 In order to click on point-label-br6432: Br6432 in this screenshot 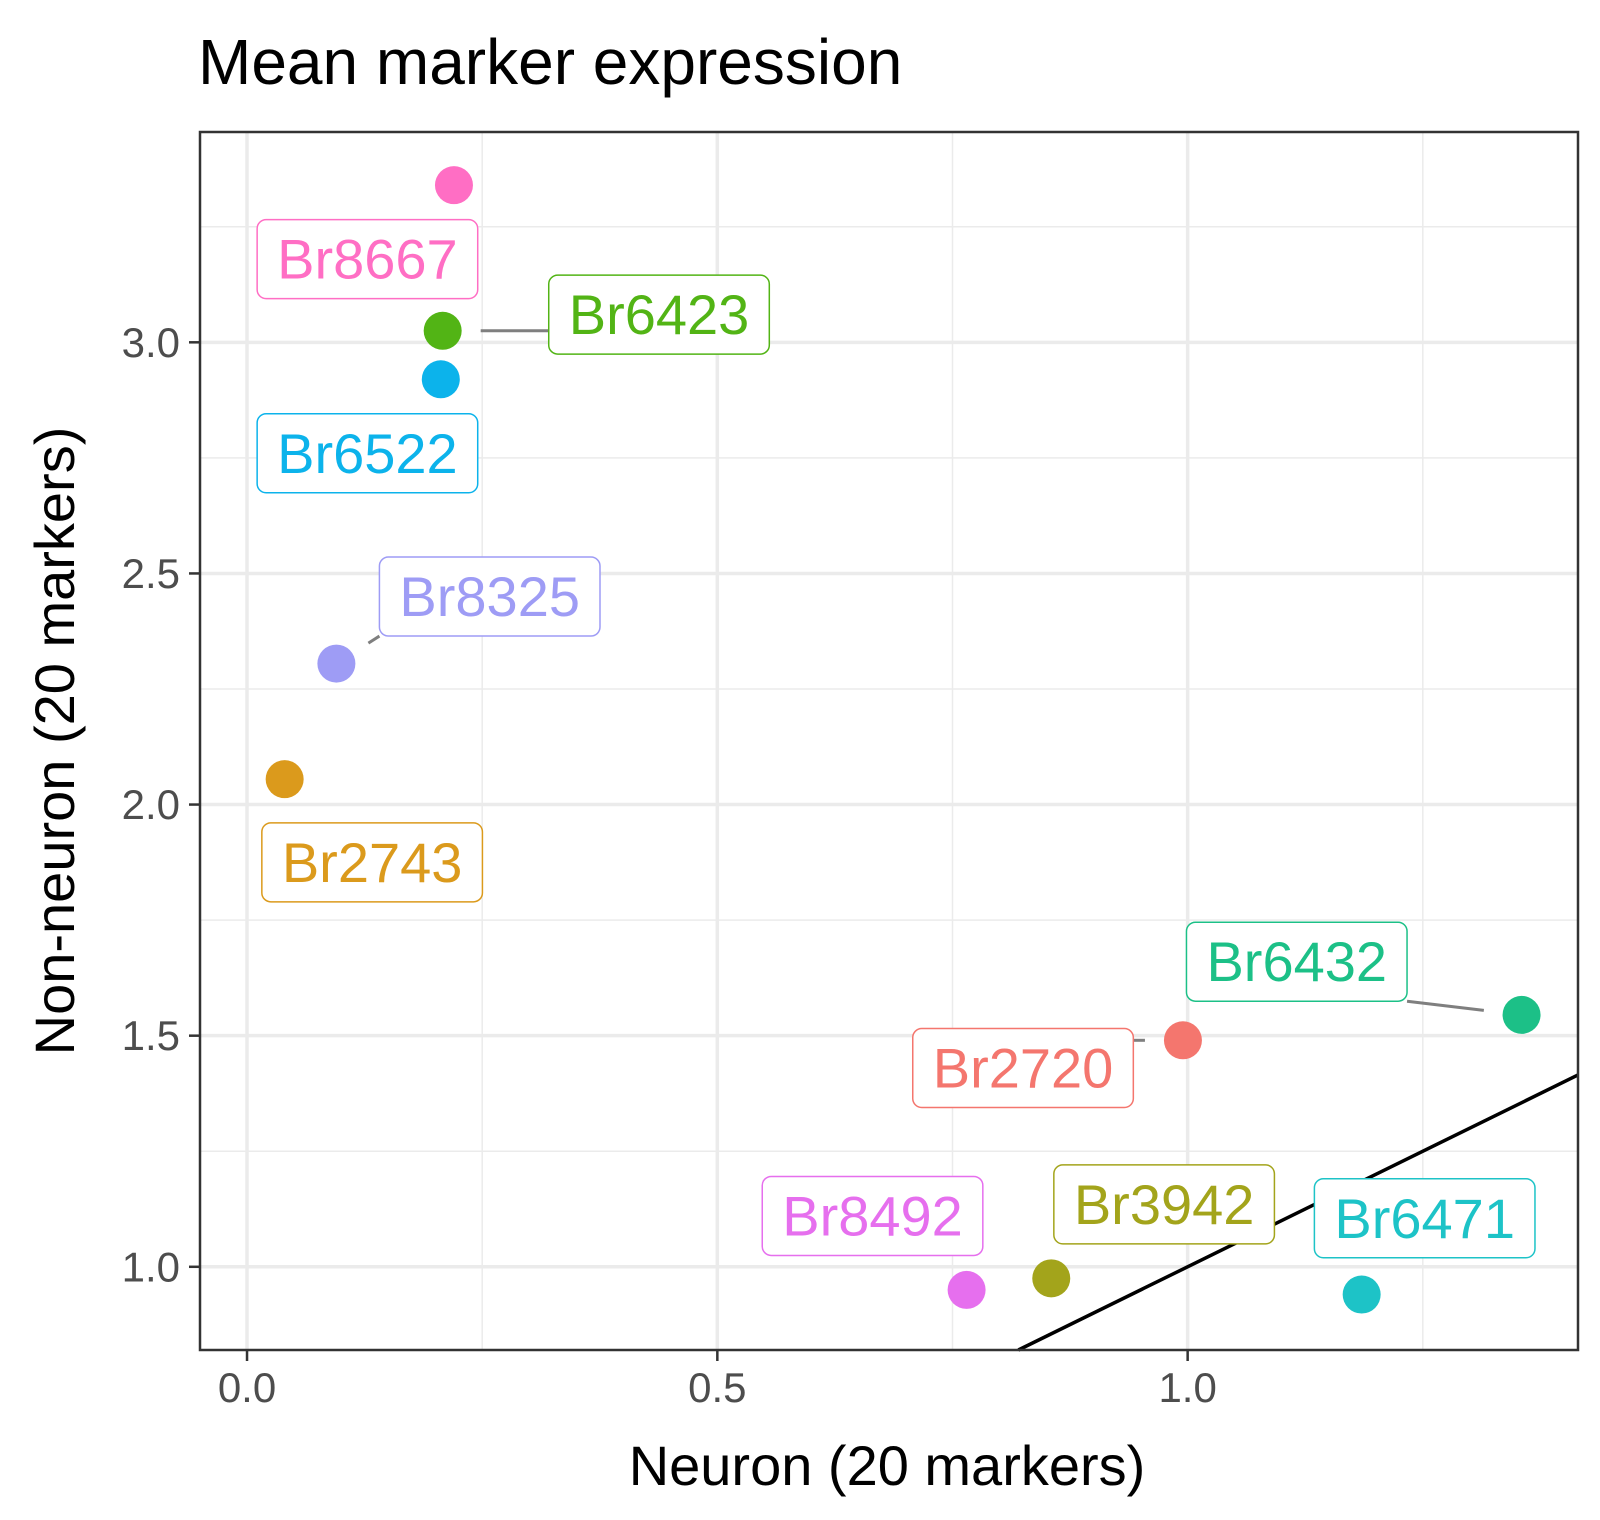, I will do `click(1296, 961)`.